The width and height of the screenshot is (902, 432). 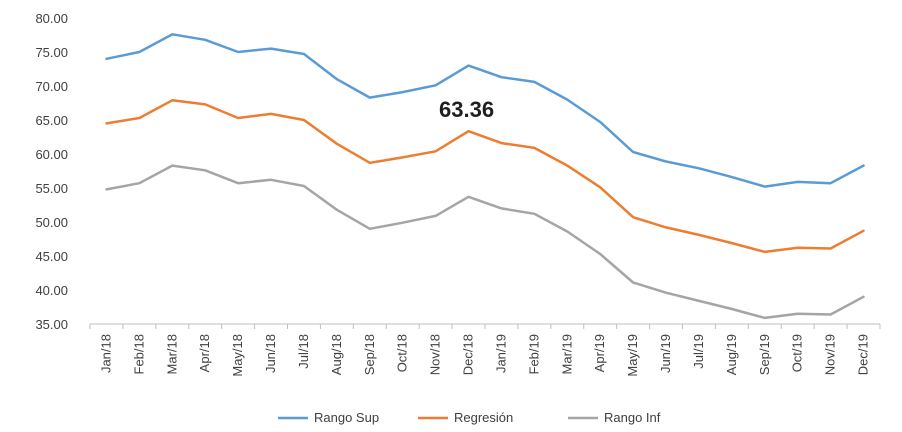 I want to click on annotation-layer: 63.36, so click(x=466, y=109).